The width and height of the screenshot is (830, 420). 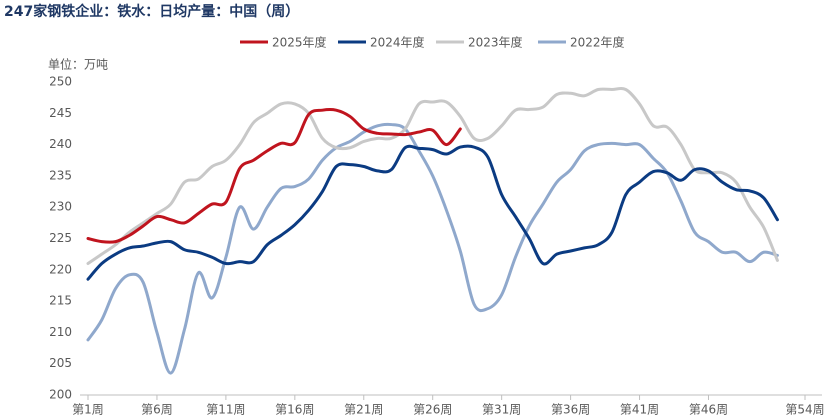 I want to click on y-tick-label: 245, so click(x=60, y=113).